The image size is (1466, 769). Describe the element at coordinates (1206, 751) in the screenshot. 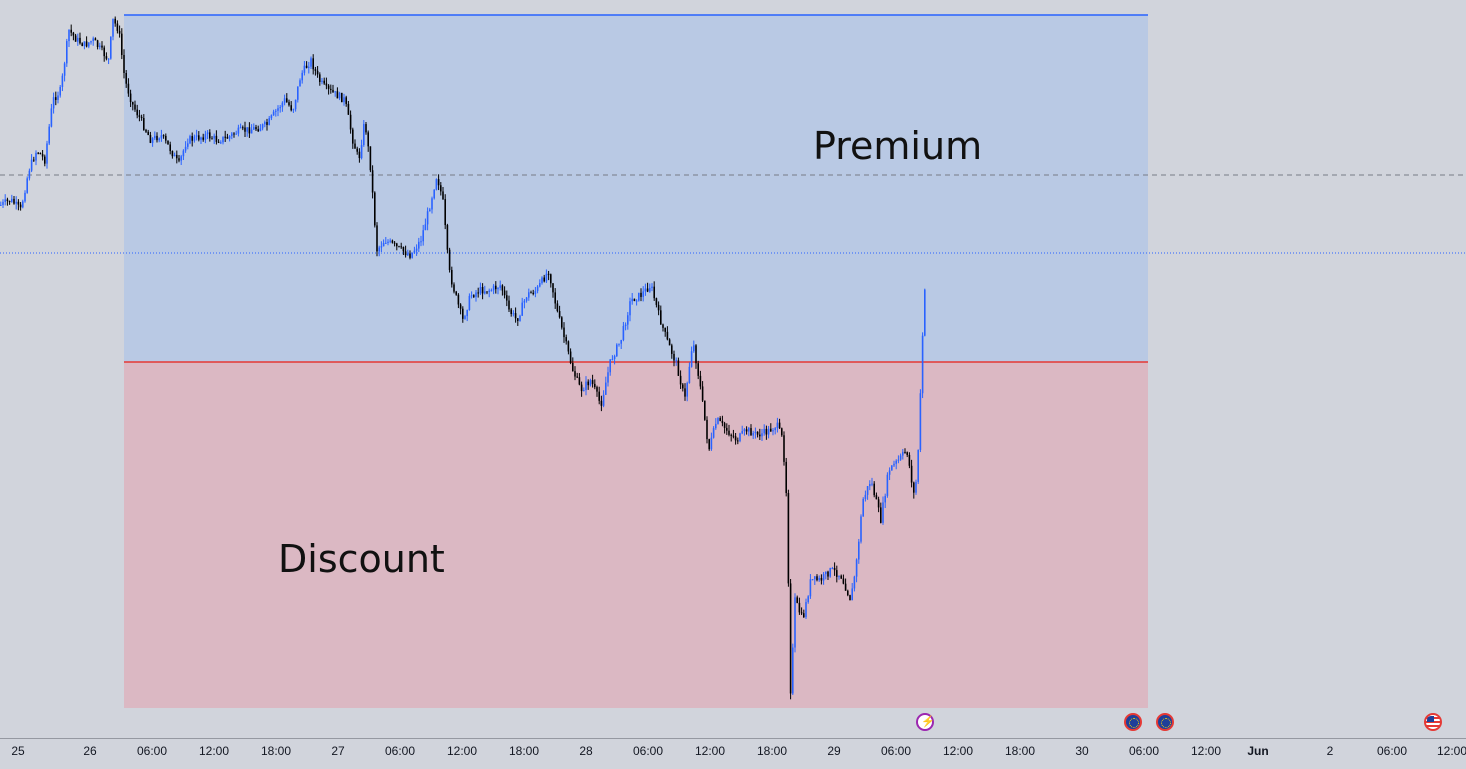

I see `time-tick: 12:00` at that location.